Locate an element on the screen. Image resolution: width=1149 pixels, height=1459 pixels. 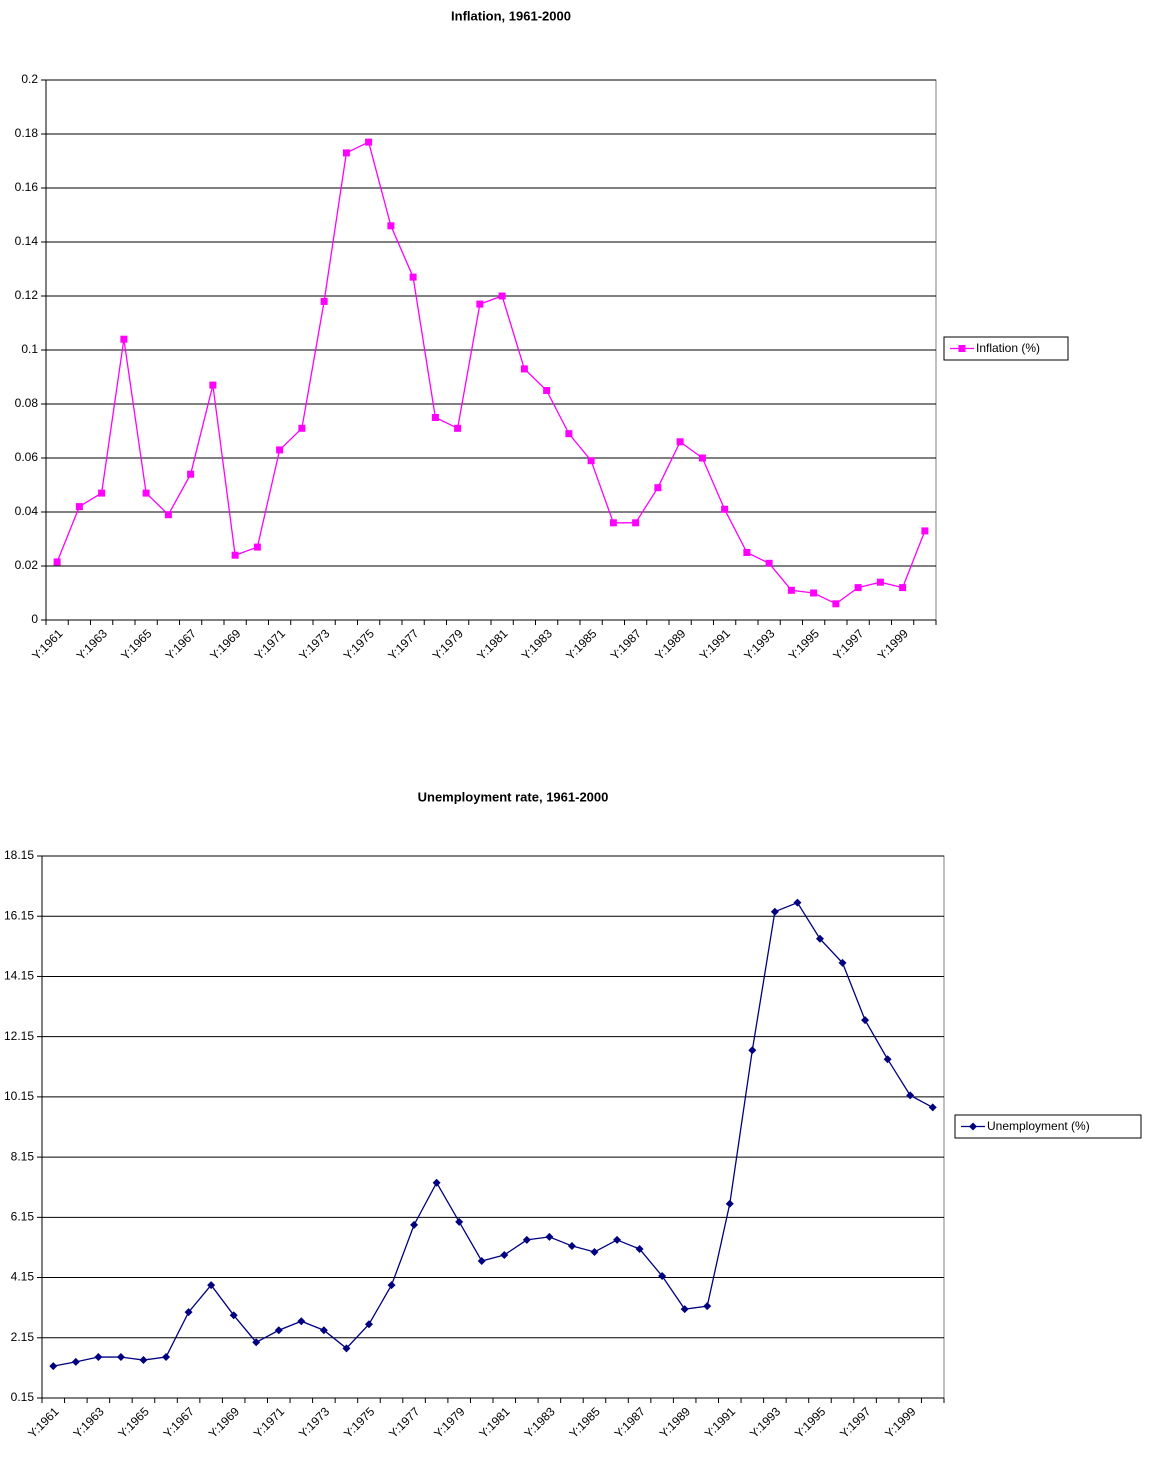
x-tick-label: Y:1993 is located at coordinates (765, 1422).